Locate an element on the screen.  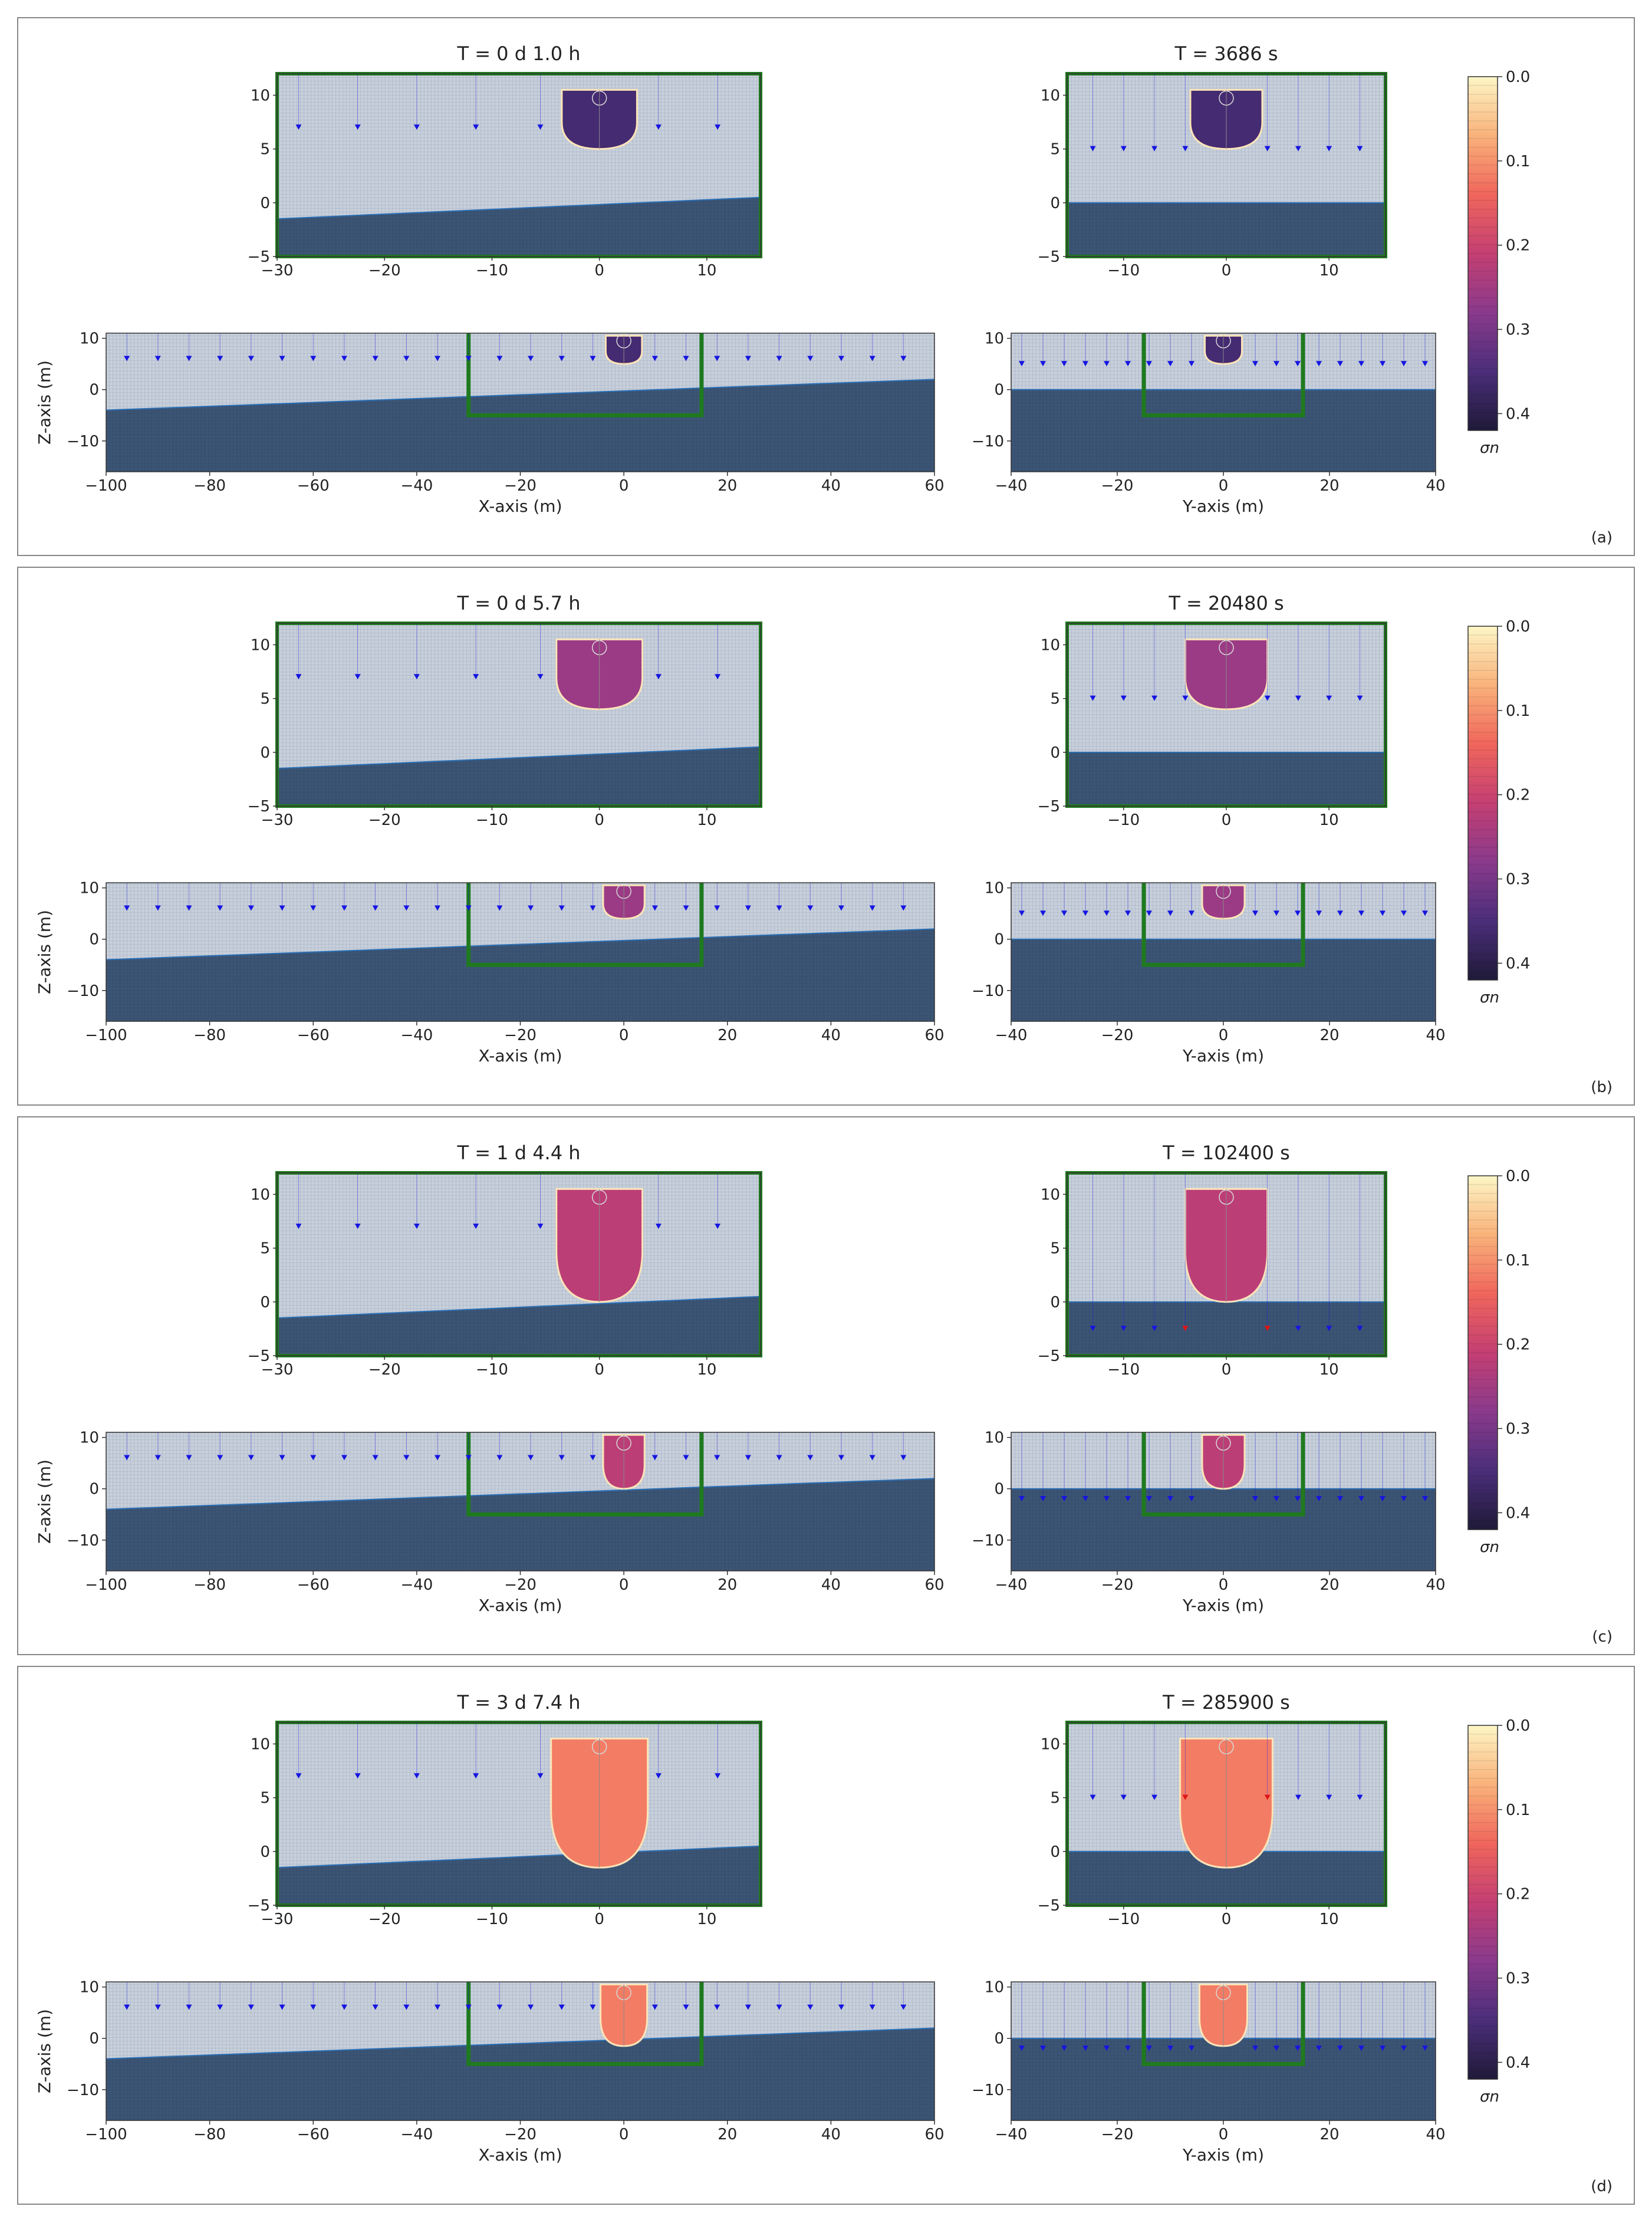
axes-top-right-ytick-label: 5 is located at coordinates (1055, 699).